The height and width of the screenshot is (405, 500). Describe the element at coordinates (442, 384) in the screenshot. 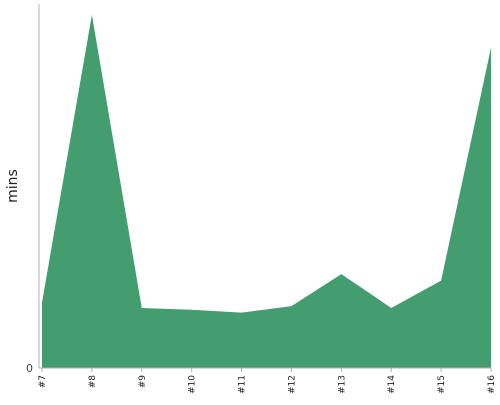

I see `x-tick-label: #15` at that location.